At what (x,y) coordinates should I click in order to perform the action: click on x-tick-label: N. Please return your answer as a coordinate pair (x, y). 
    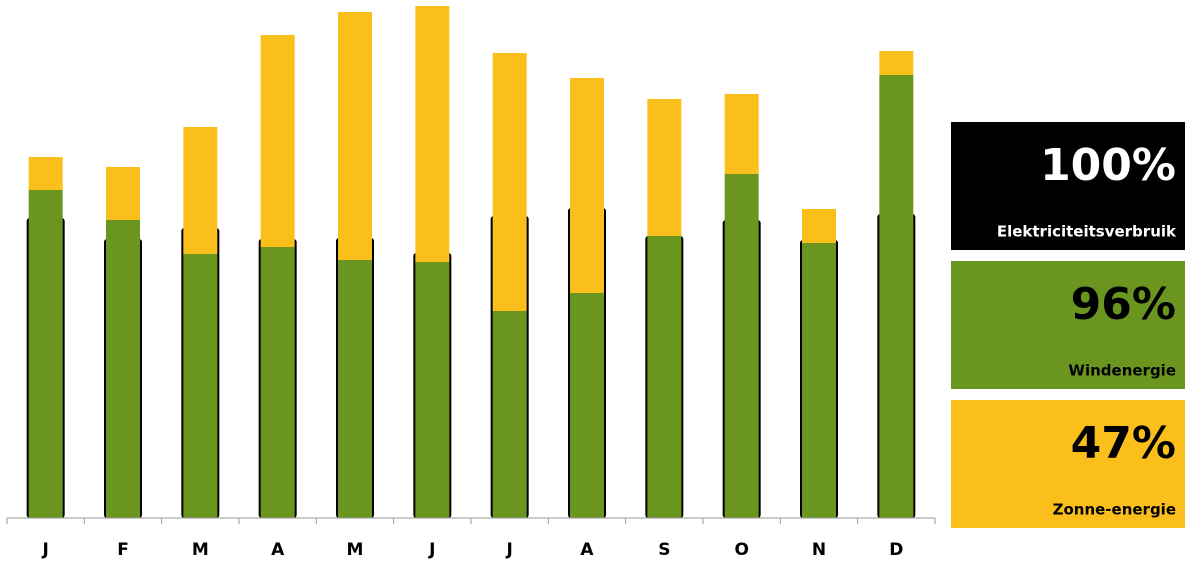
    Looking at the image, I should click on (819, 550).